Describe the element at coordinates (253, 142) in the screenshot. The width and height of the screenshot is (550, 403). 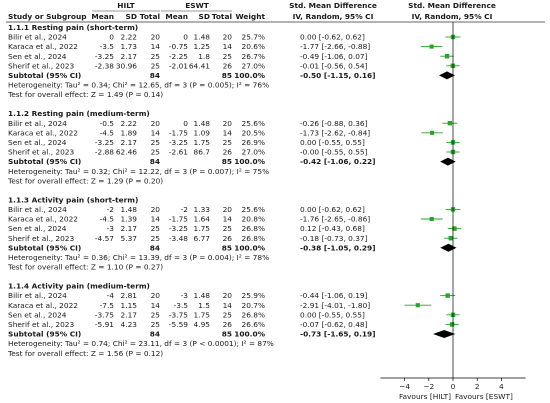
I see `study-weight: 26.9%` at that location.